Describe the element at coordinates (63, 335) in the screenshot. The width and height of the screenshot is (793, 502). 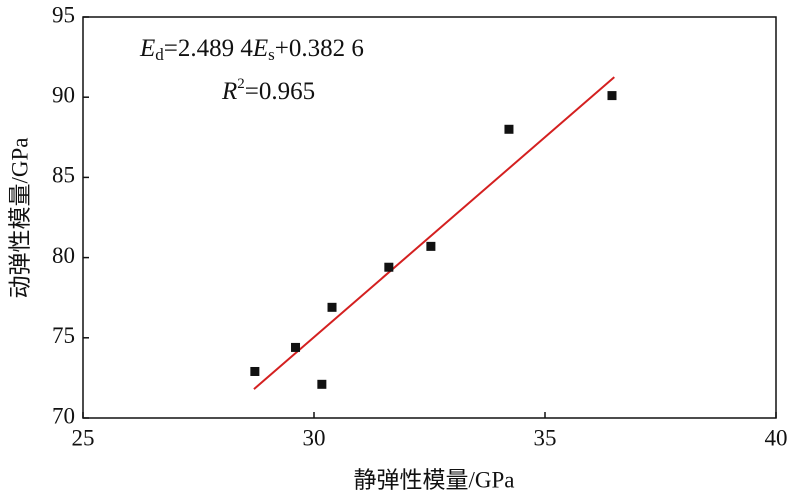
I see `y-tick-label: 75` at that location.